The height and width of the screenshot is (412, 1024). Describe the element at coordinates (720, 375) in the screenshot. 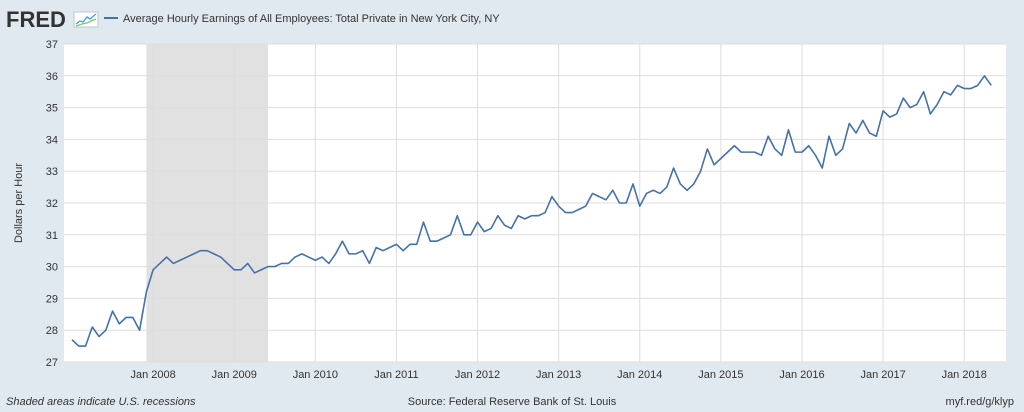

I see `x-tick-label: Jan 2015` at that location.